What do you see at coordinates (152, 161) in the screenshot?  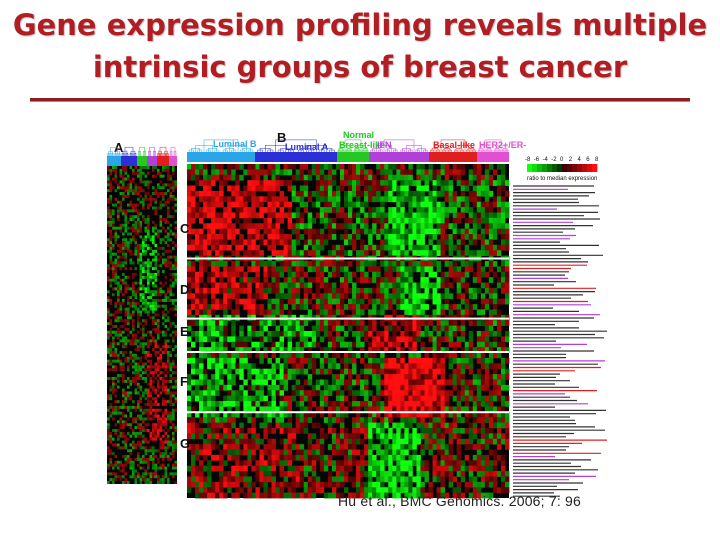 I see `panel-a-bar-segment` at bounding box center [152, 161].